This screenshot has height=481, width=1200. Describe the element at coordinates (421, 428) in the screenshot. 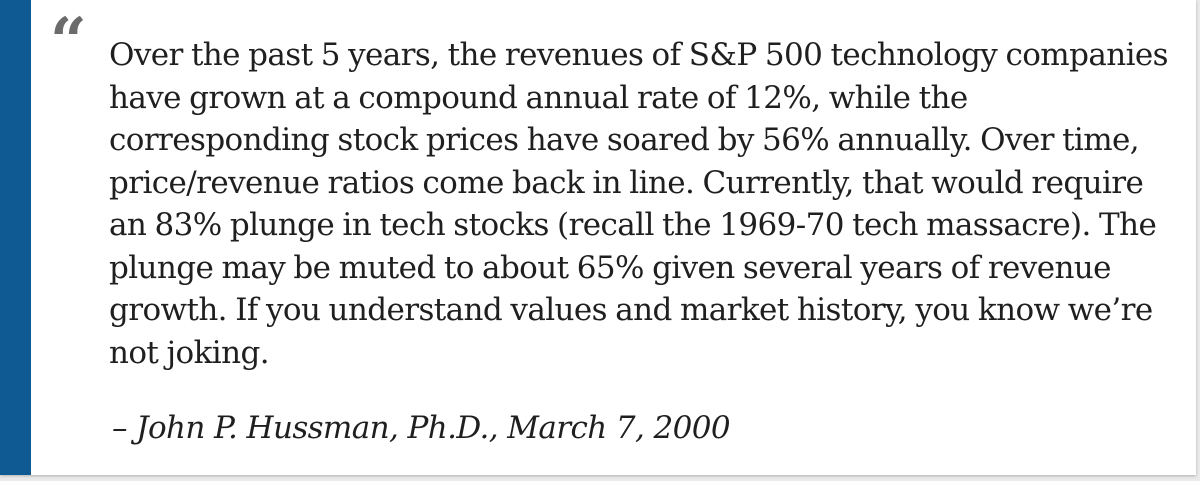

I see `quote-attribution: – John P. Hussman, Ph.D., March 7, 2000` at that location.